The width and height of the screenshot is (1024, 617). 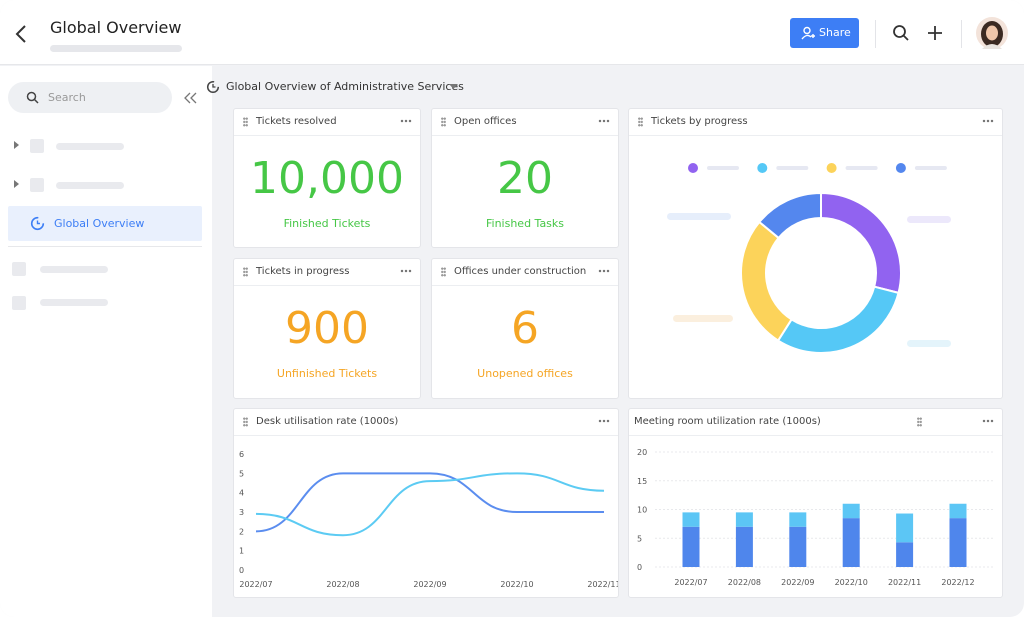 I want to click on dropdown-arrow, so click(x=453, y=87).